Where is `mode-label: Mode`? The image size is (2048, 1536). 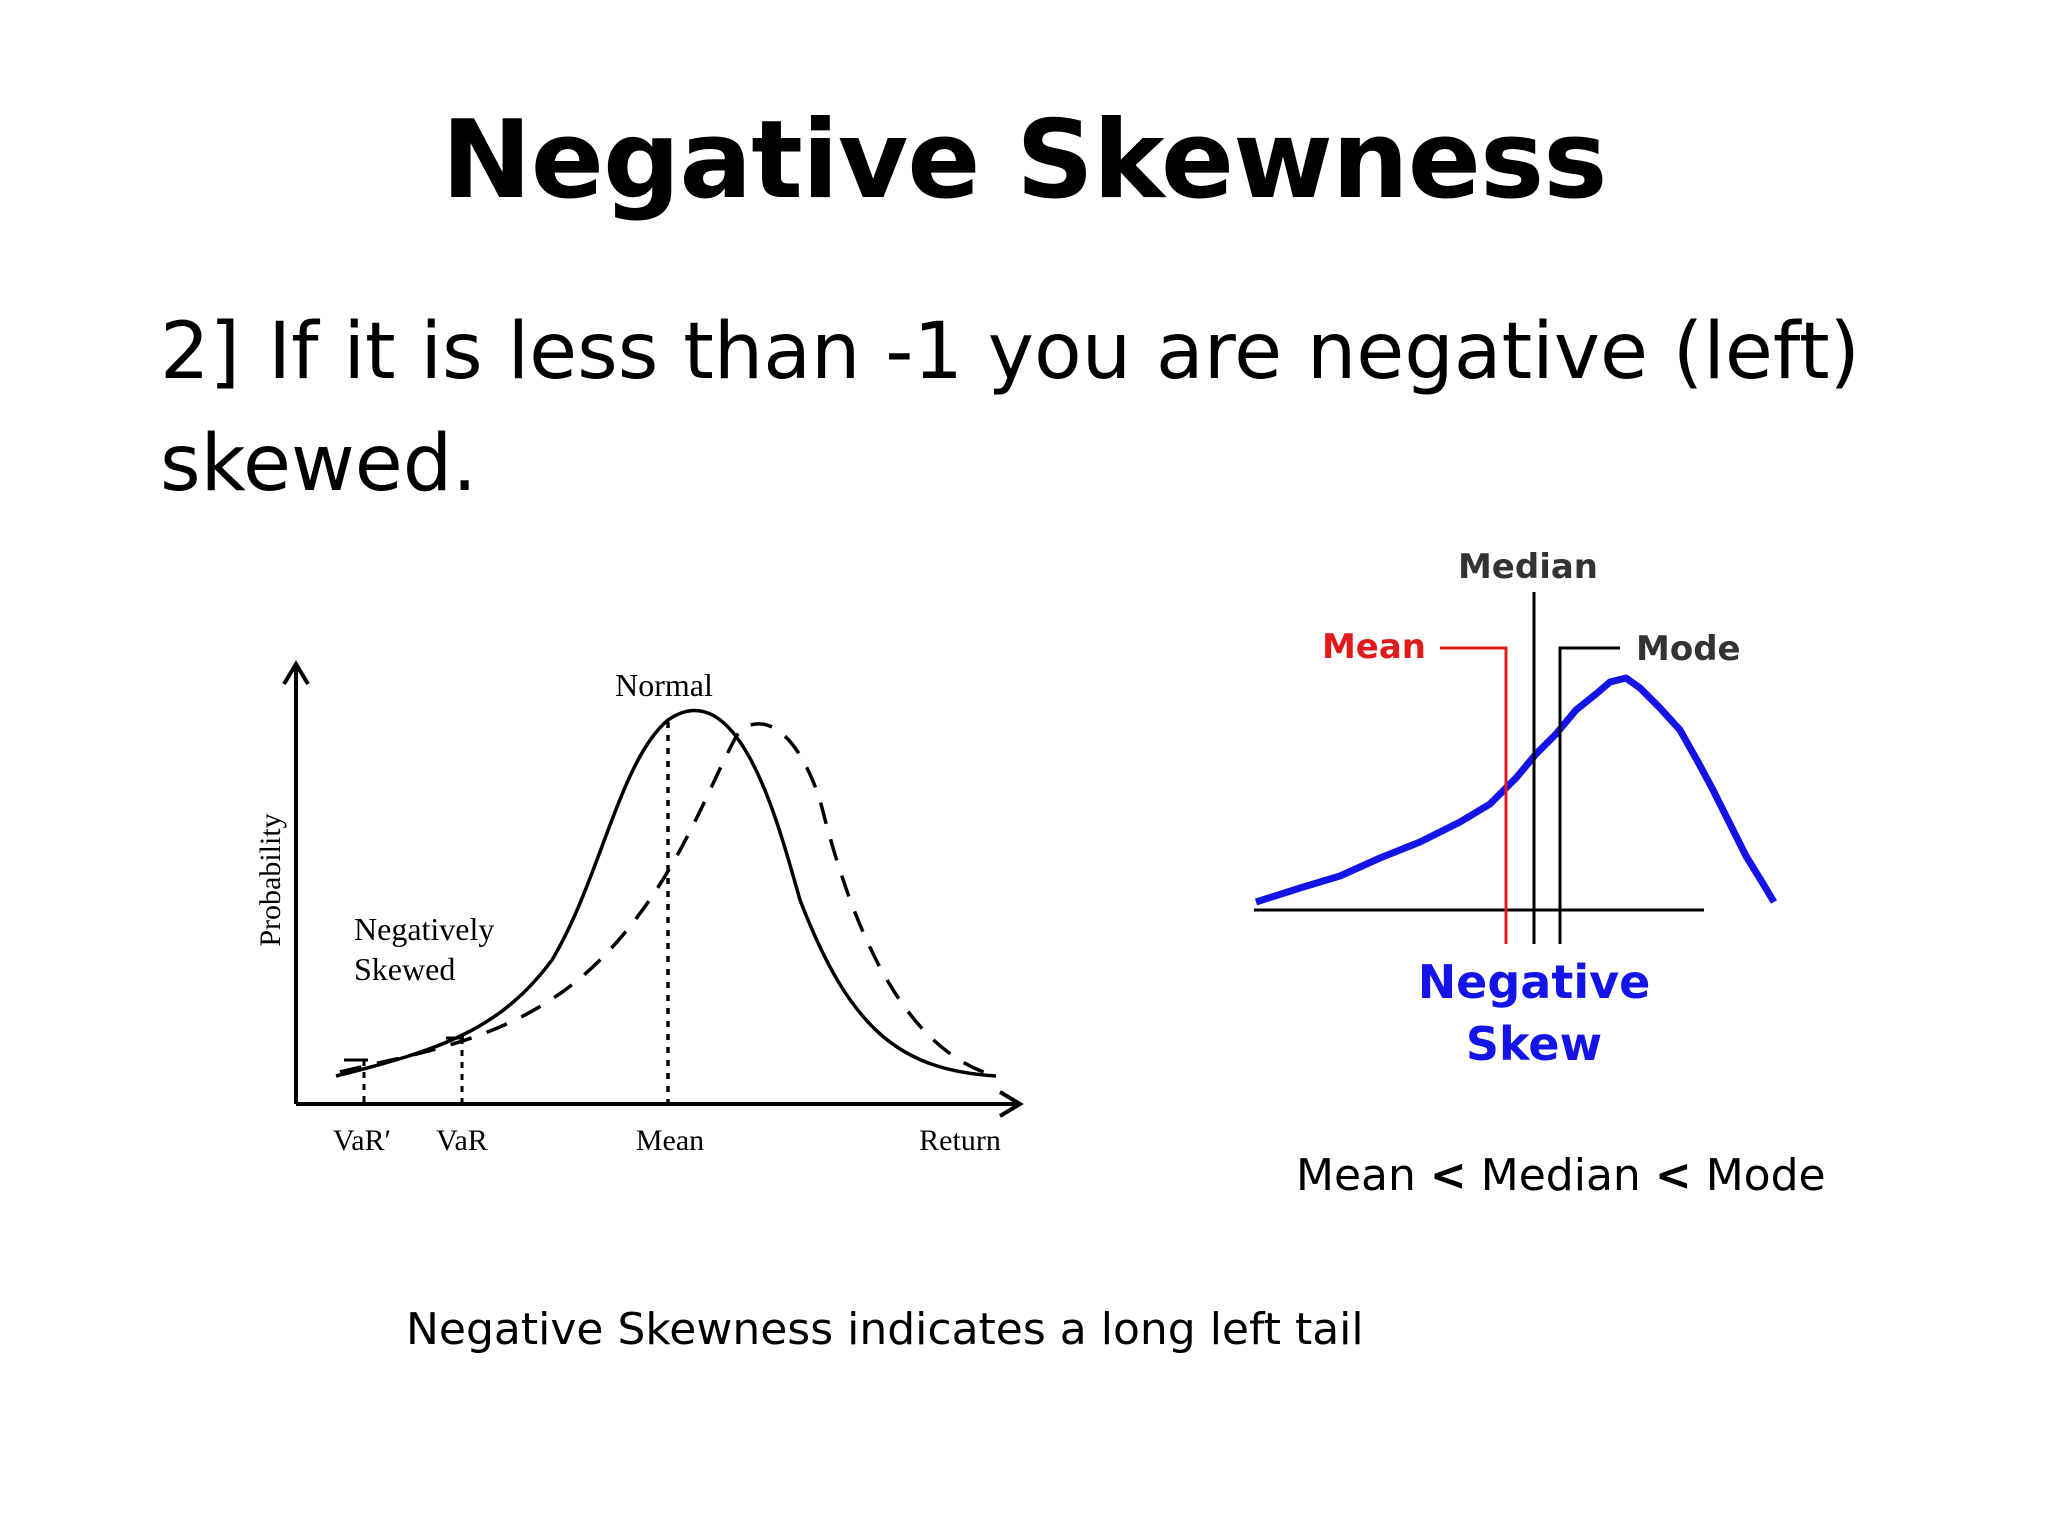 mode-label: Mode is located at coordinates (1688, 649).